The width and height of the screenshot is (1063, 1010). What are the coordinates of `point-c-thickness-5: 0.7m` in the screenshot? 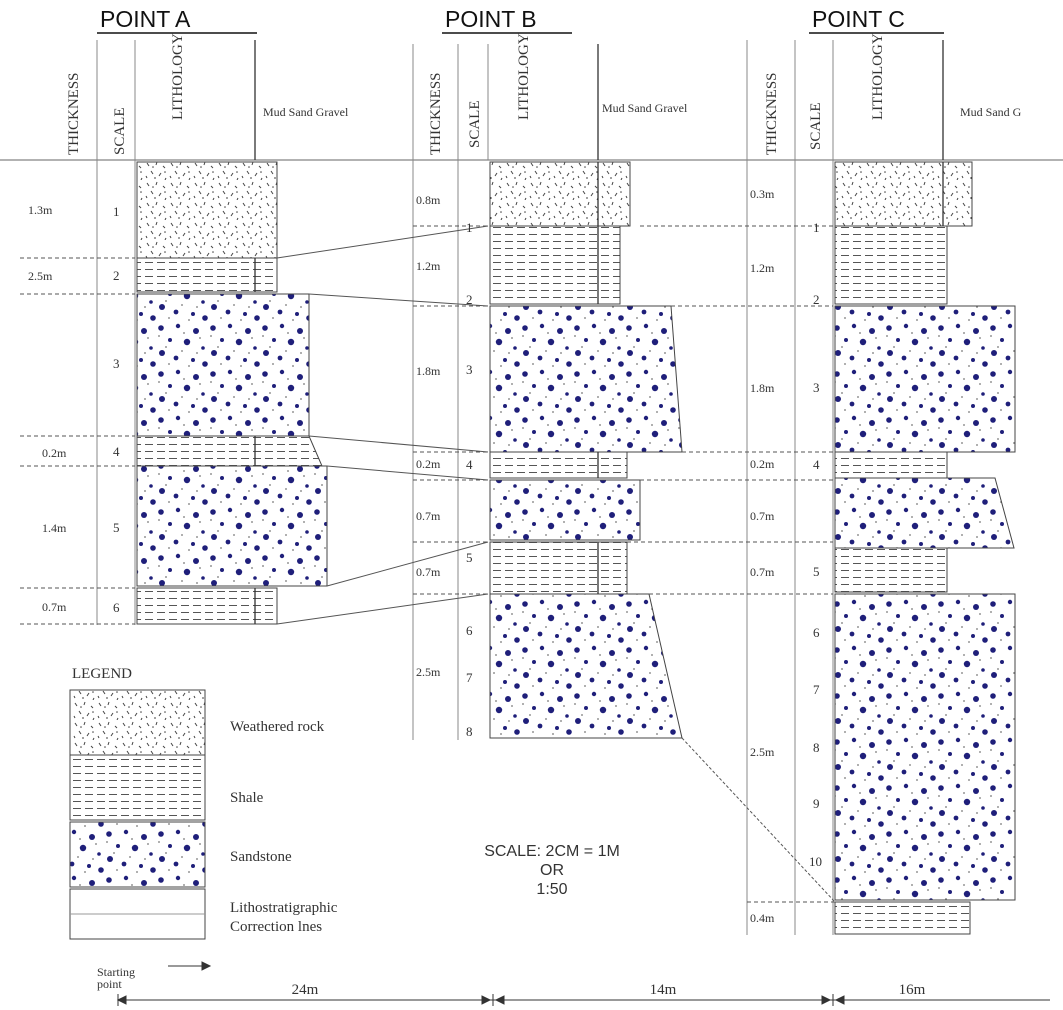 It's located at (762, 516).